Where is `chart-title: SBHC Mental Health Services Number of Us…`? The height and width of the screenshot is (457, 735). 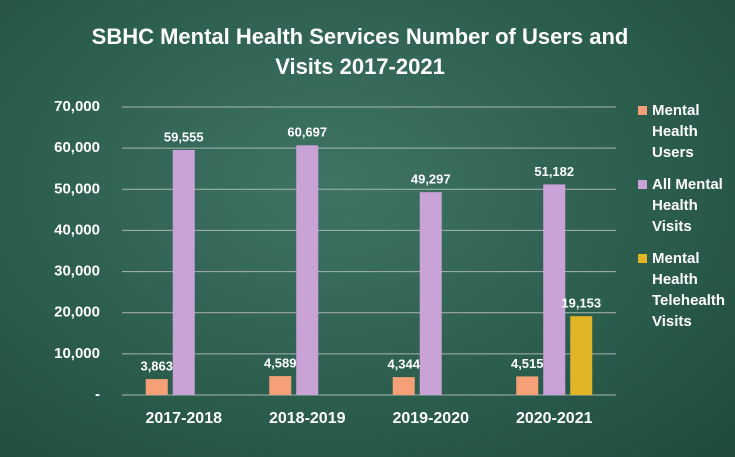
chart-title: SBHC Mental Health Services Number of Us… is located at coordinates (360, 51).